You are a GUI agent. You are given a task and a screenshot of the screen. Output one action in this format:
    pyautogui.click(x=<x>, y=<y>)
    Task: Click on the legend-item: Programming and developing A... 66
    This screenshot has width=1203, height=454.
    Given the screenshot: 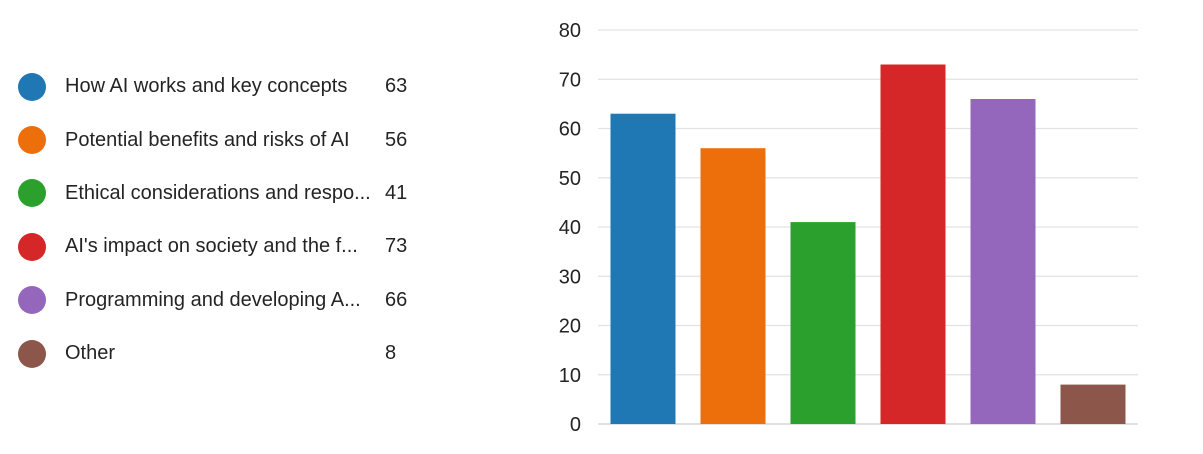 What is the action you would take?
    pyautogui.click(x=218, y=300)
    